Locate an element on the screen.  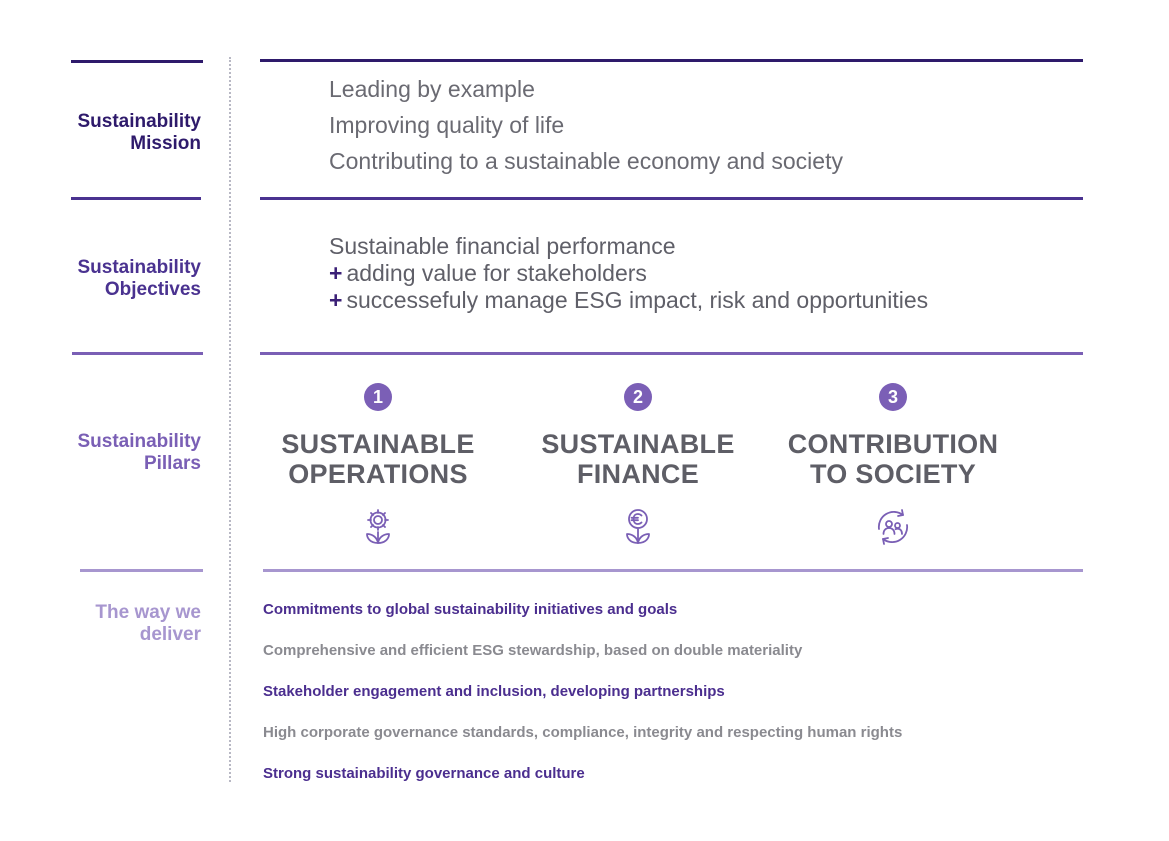
pillar-number-badge: 2 is located at coordinates (638, 397).